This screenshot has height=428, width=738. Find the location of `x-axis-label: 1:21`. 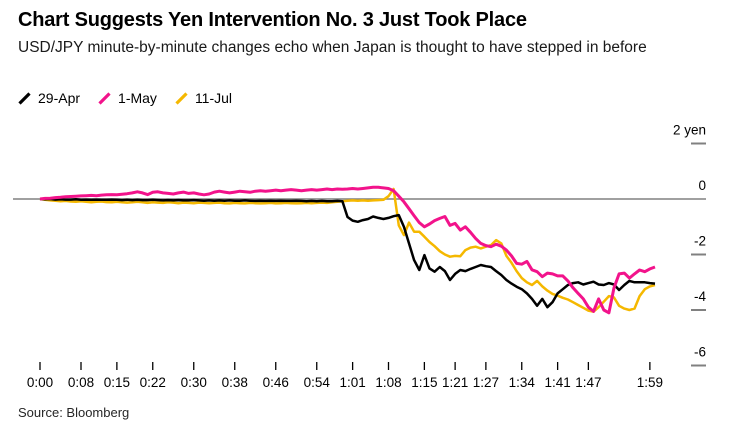

x-axis-label: 1:21 is located at coordinates (455, 382).